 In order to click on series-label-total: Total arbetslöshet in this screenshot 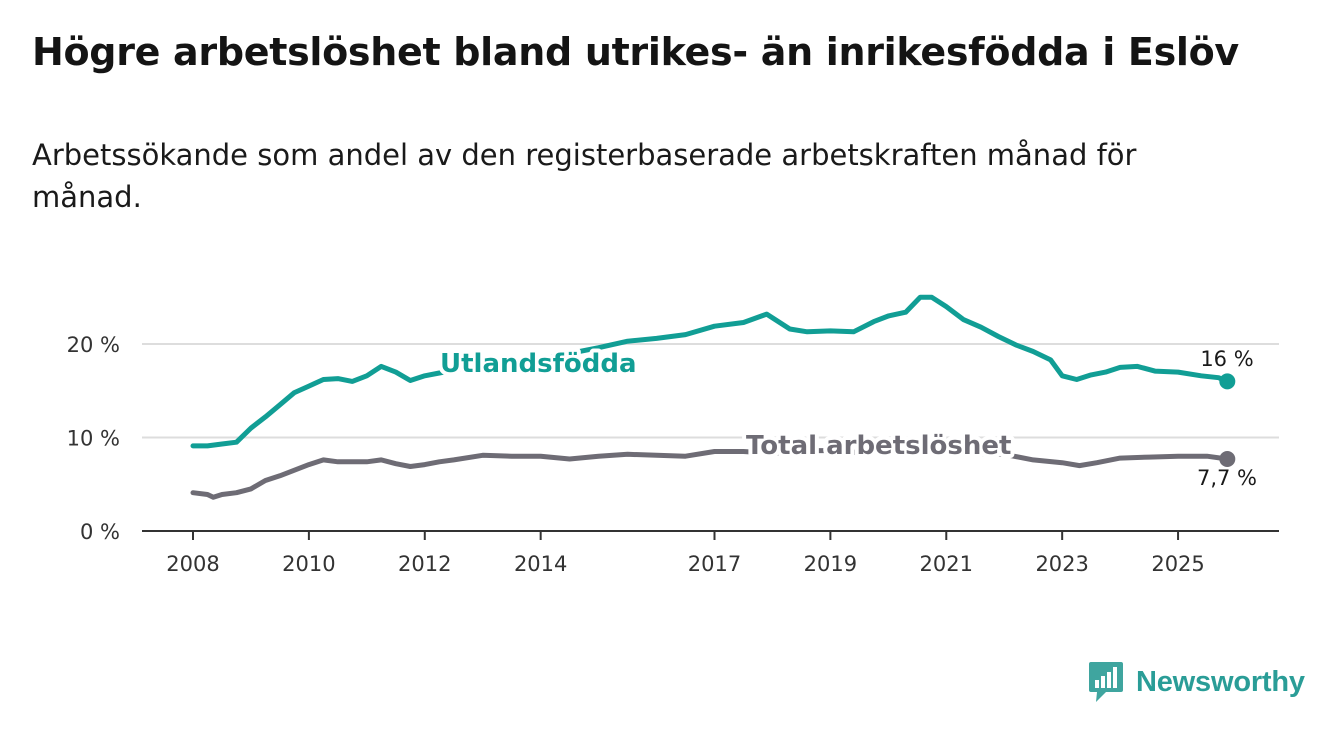, I will do `click(878, 446)`.